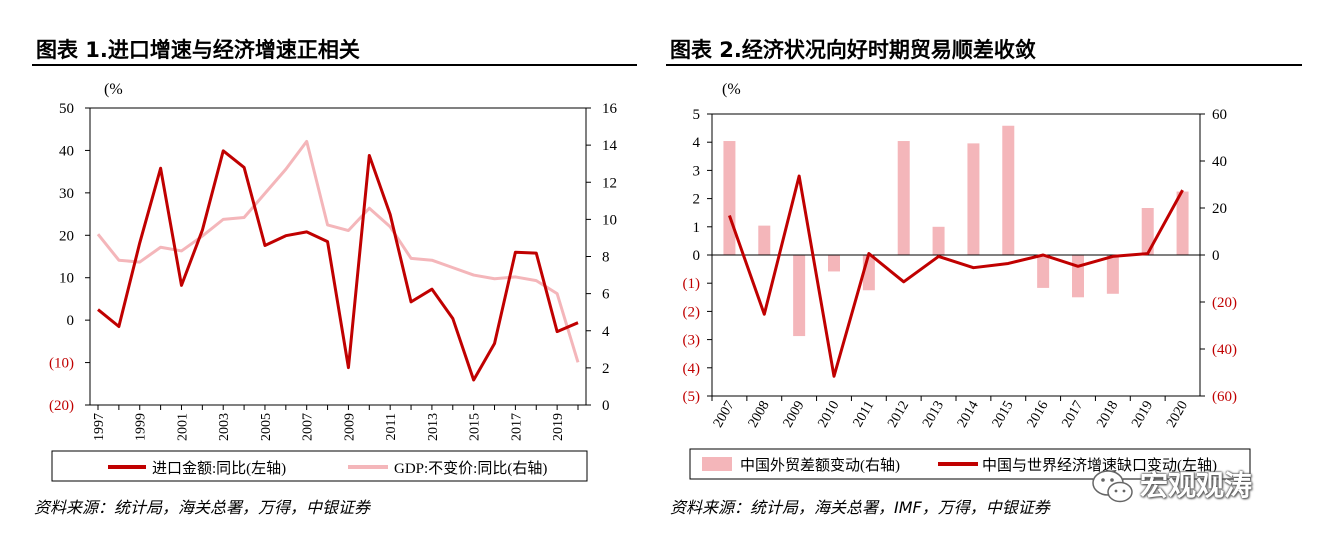 This screenshot has height=540, width=1320. Describe the element at coordinates (1038, 415) in the screenshot. I see `x-tick-label: 2016` at that location.